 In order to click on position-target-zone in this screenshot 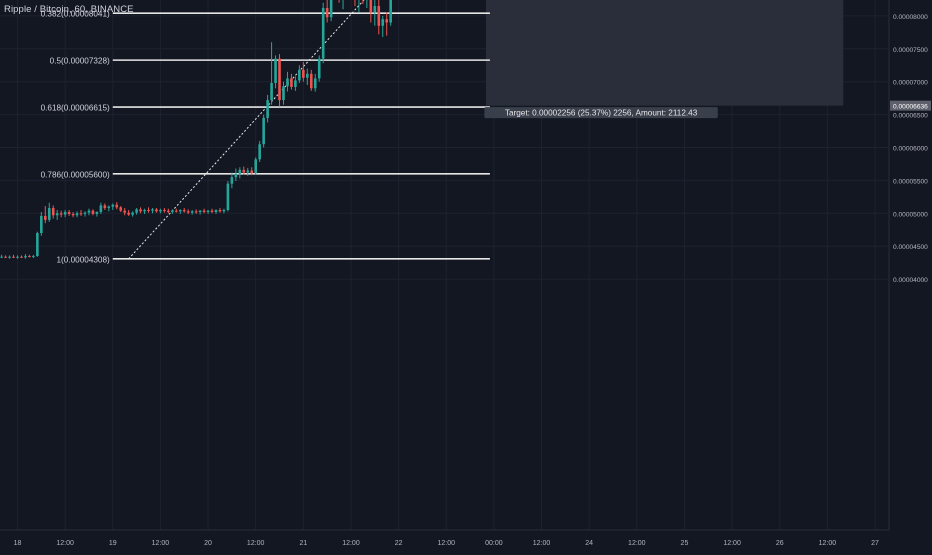, I will do `click(664, 53)`.